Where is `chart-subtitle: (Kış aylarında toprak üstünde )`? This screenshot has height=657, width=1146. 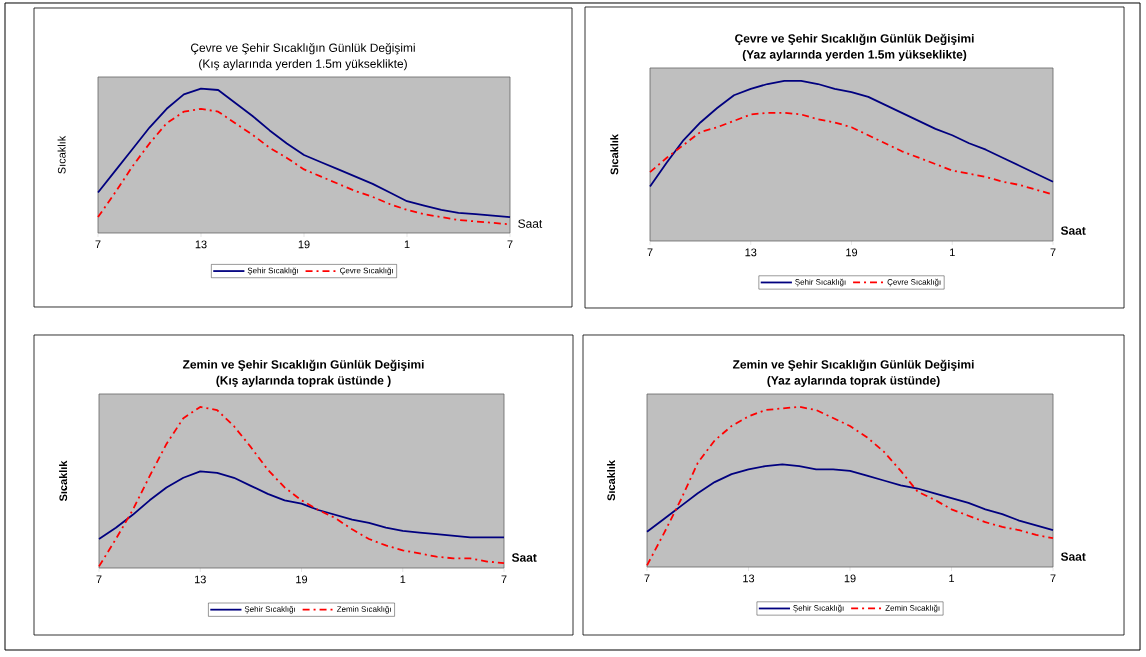 chart-subtitle: (Kış aylarında toprak üstünde ) is located at coordinates (303, 381).